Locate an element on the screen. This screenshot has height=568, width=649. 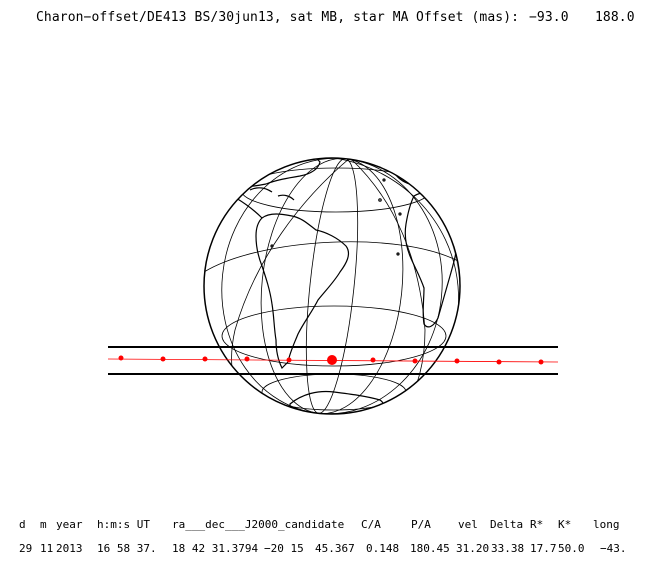
value-month: 11 is located at coordinates (47, 548).